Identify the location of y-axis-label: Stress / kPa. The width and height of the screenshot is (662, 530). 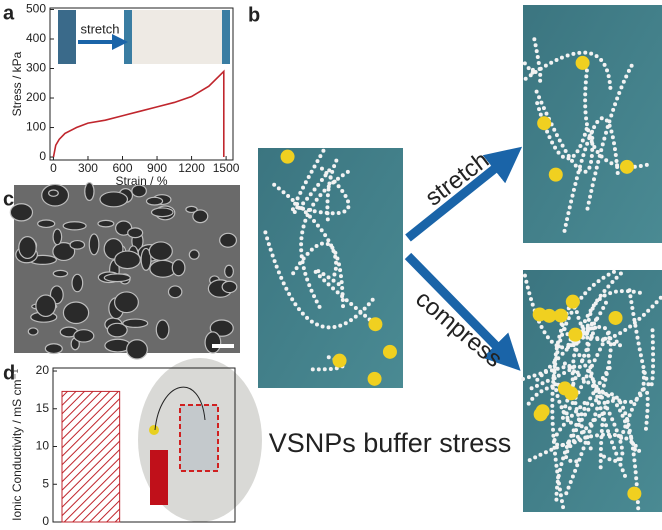
(17, 83).